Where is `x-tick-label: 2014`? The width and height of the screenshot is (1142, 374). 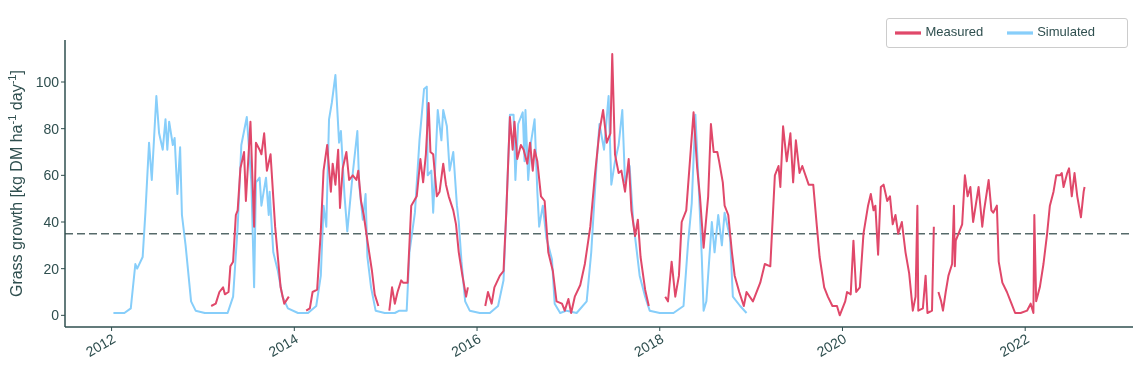 x-tick-label: 2014 is located at coordinates (283, 345).